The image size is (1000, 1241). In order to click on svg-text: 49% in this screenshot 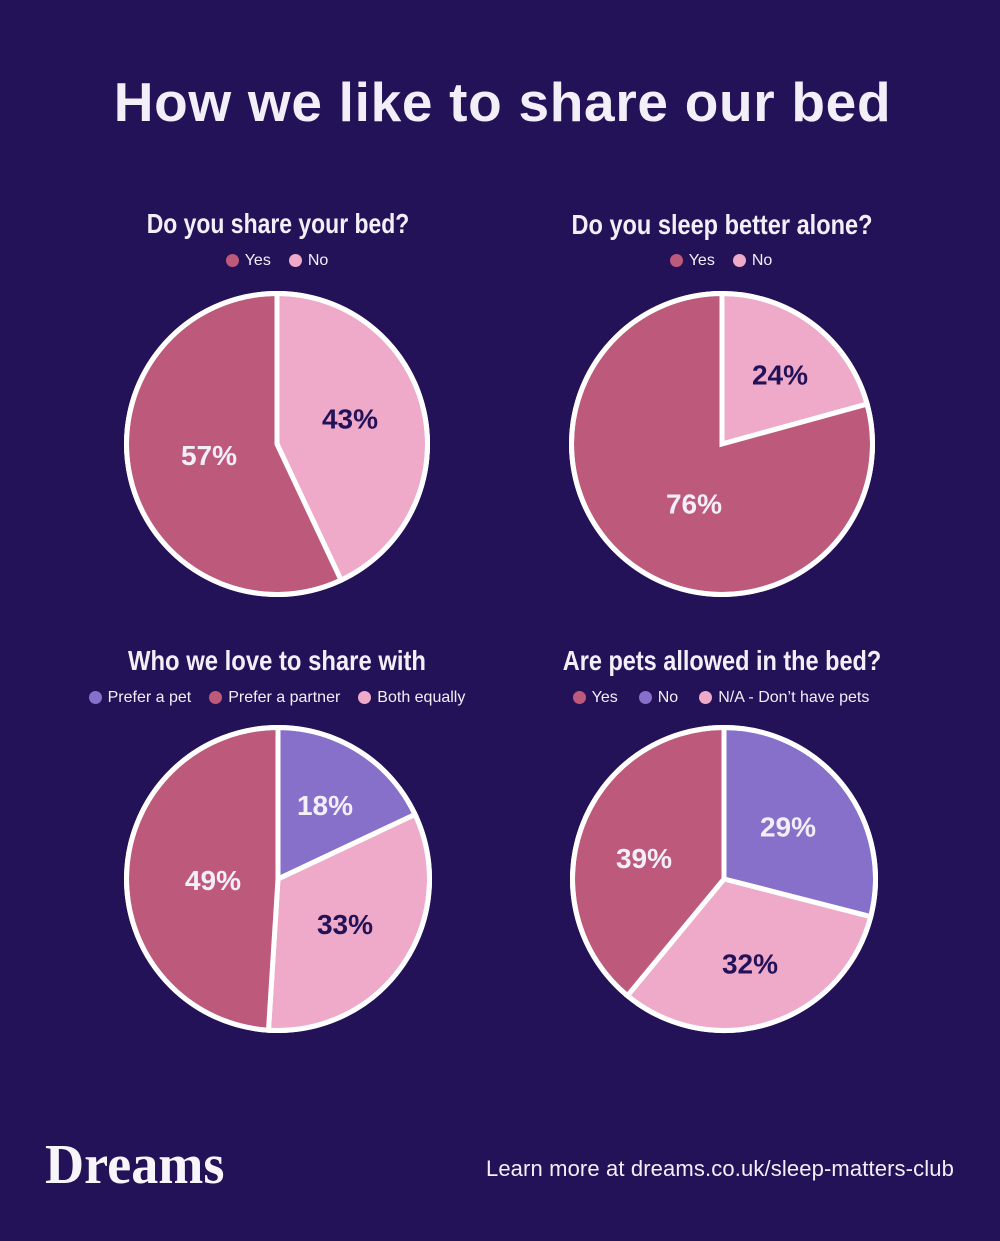, I will do `click(212, 880)`.